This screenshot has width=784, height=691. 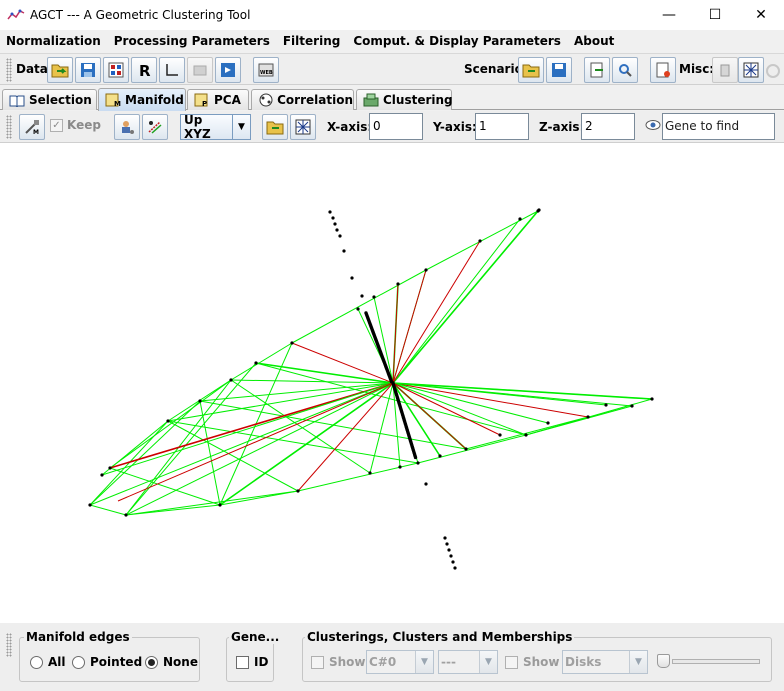 I want to click on orientation-combo: Up XYZ ▼, so click(x=215, y=127).